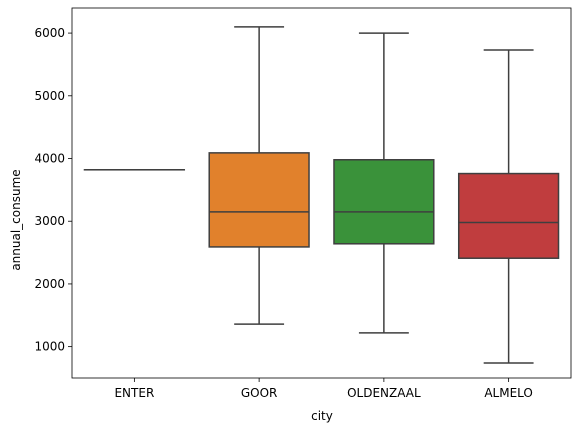  I want to click on y-tick-label: 5000, so click(49, 96).